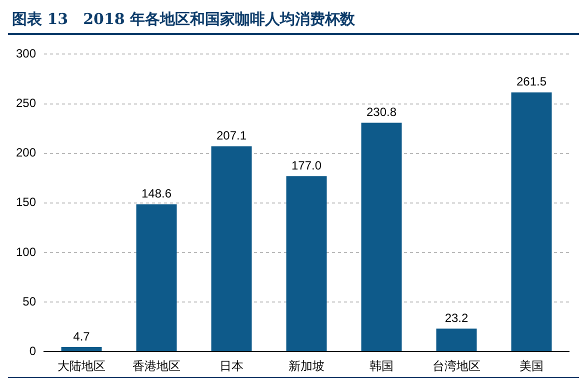 This screenshot has height=392, width=587. Describe the element at coordinates (26, 202) in the screenshot. I see `y-tick-label: 150` at that location.